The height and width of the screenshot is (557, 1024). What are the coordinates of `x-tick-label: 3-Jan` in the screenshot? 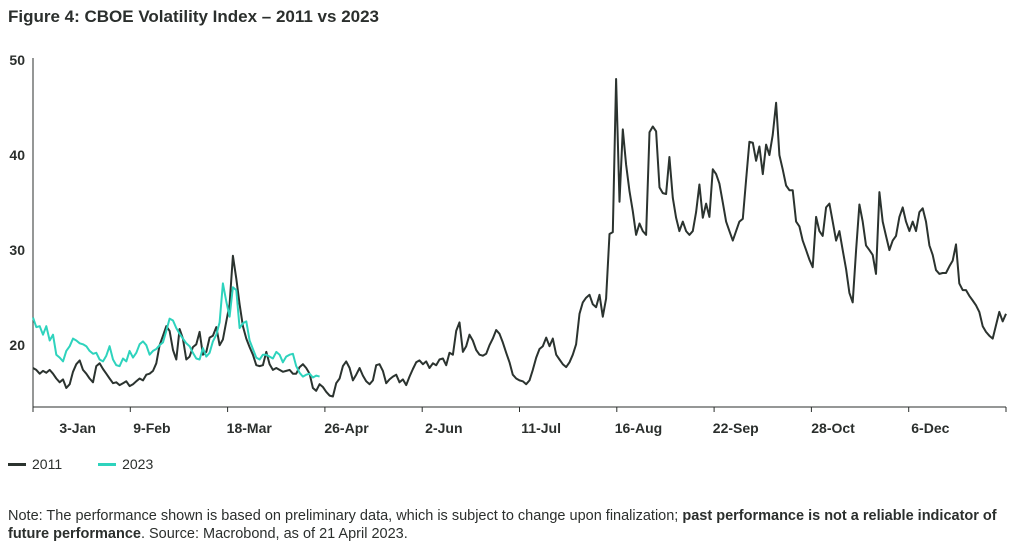 It's located at (77, 428).